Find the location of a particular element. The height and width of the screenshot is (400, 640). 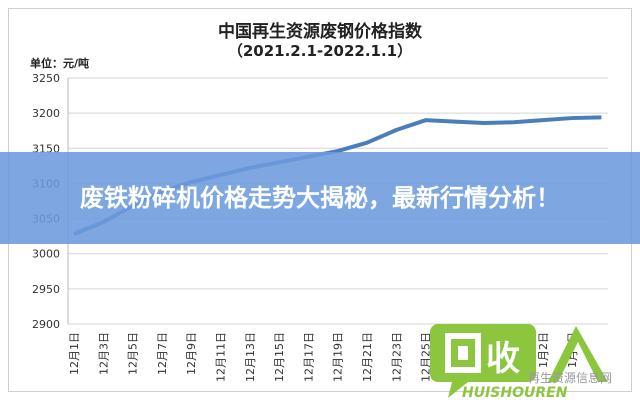

headline-text: 废铁粉碎机价格走势大揭秘，最新行情分析！ is located at coordinates (320, 198).